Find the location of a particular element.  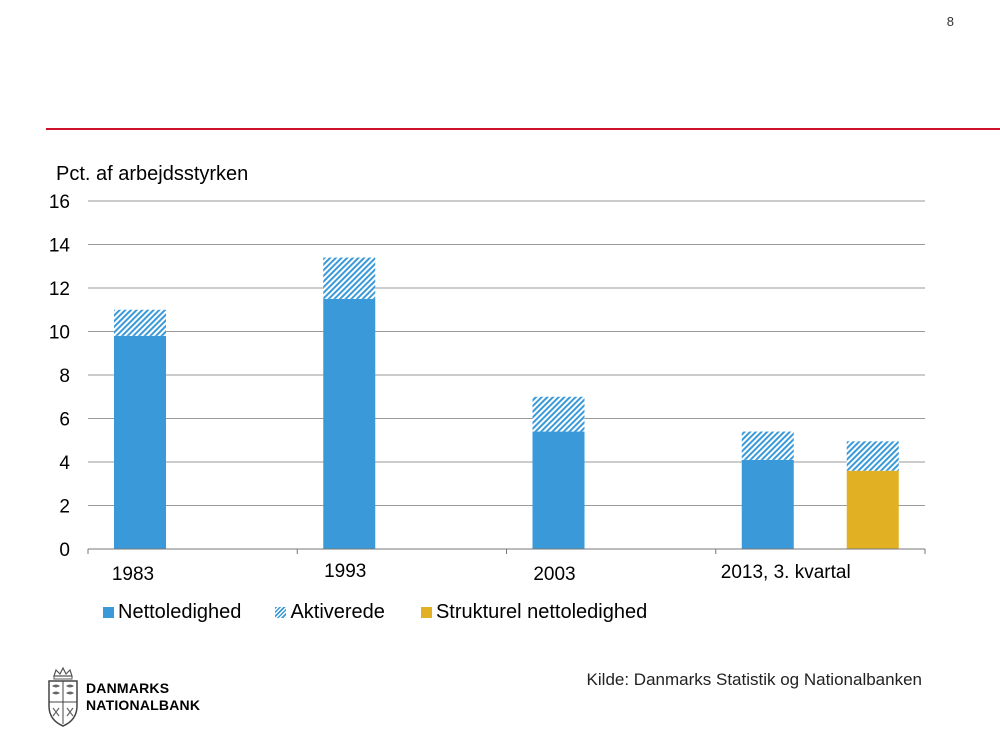

y-tick-label: 0 is located at coordinates (64, 550).